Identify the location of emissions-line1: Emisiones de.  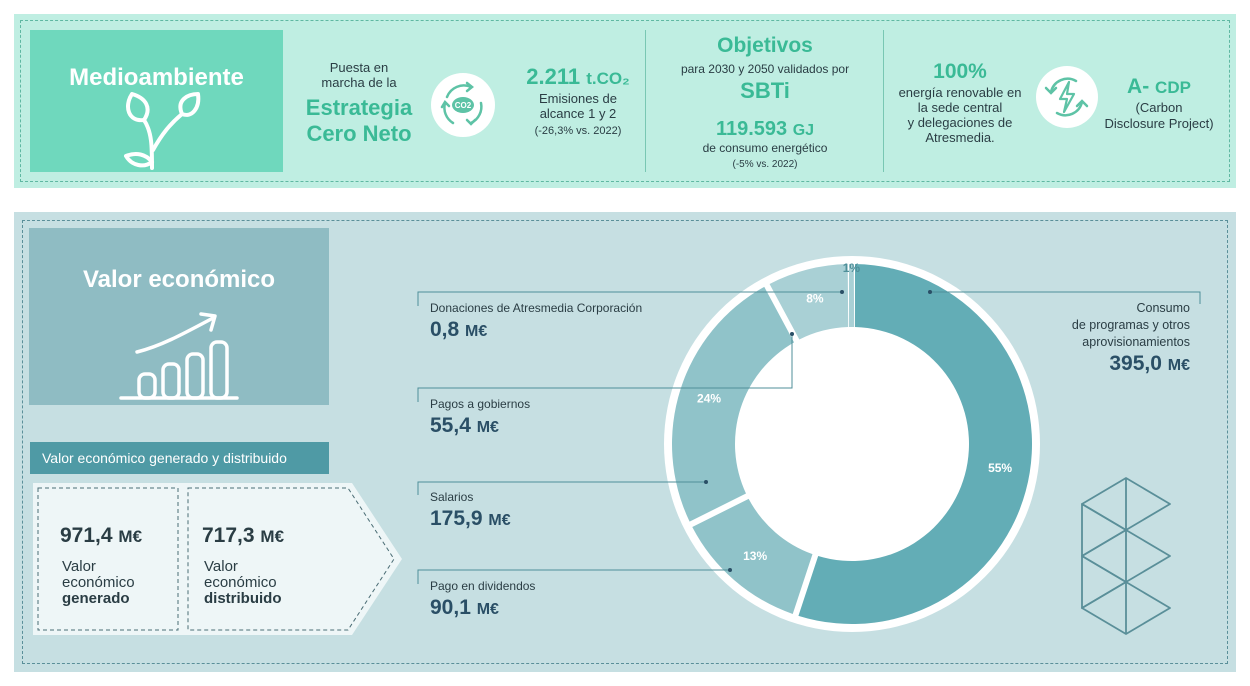
(578, 98).